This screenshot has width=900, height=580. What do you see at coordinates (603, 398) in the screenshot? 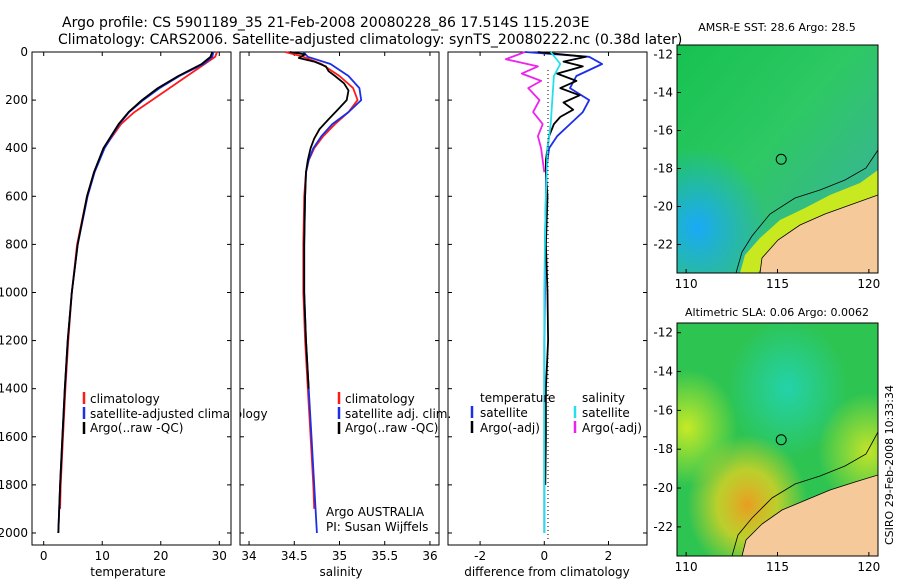
I see `legend-title-salinity: salinity` at bounding box center [603, 398].